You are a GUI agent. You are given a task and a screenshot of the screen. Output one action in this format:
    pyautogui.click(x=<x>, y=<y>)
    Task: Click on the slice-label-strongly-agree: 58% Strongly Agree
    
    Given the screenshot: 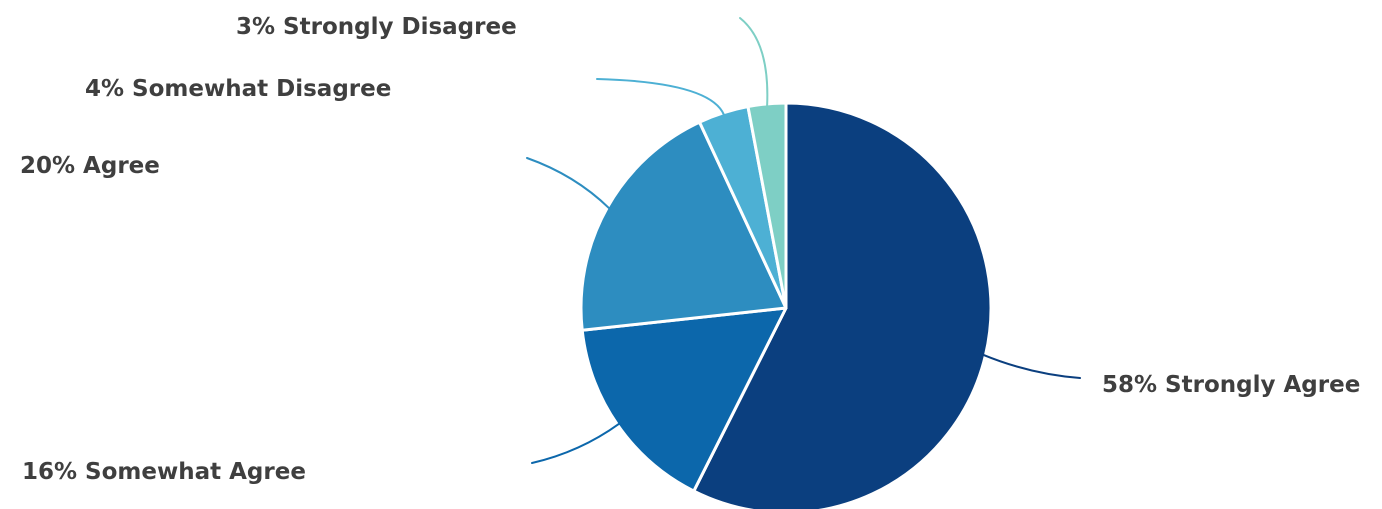 What is the action you would take?
    pyautogui.click(x=1231, y=385)
    